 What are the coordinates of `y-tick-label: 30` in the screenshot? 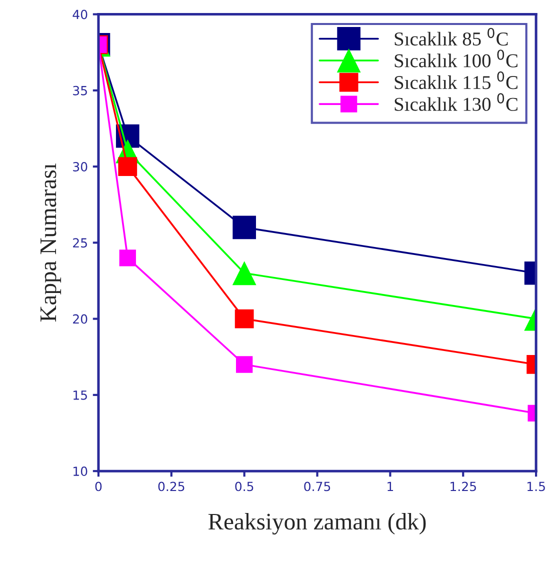 It's located at (80, 167).